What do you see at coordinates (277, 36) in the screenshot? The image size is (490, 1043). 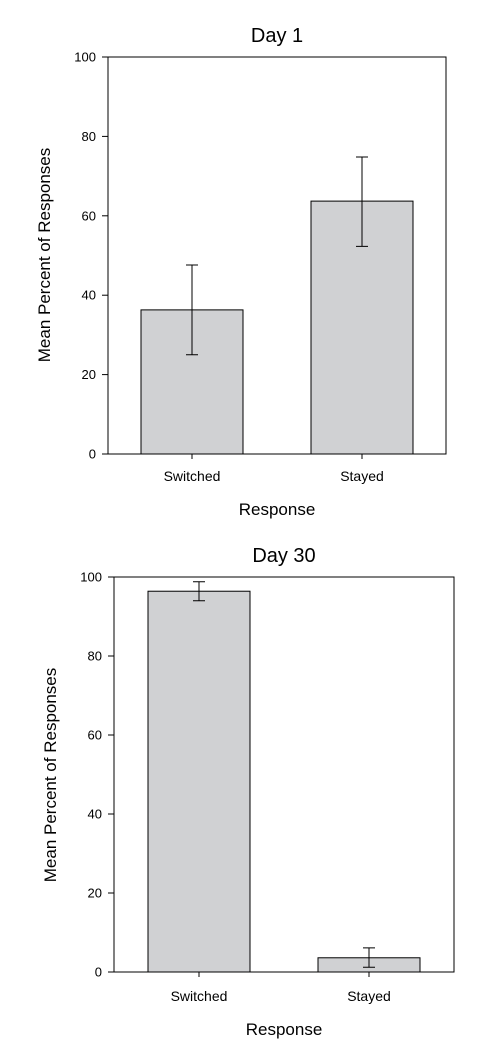 I see `chart-title: Day 1` at bounding box center [277, 36].